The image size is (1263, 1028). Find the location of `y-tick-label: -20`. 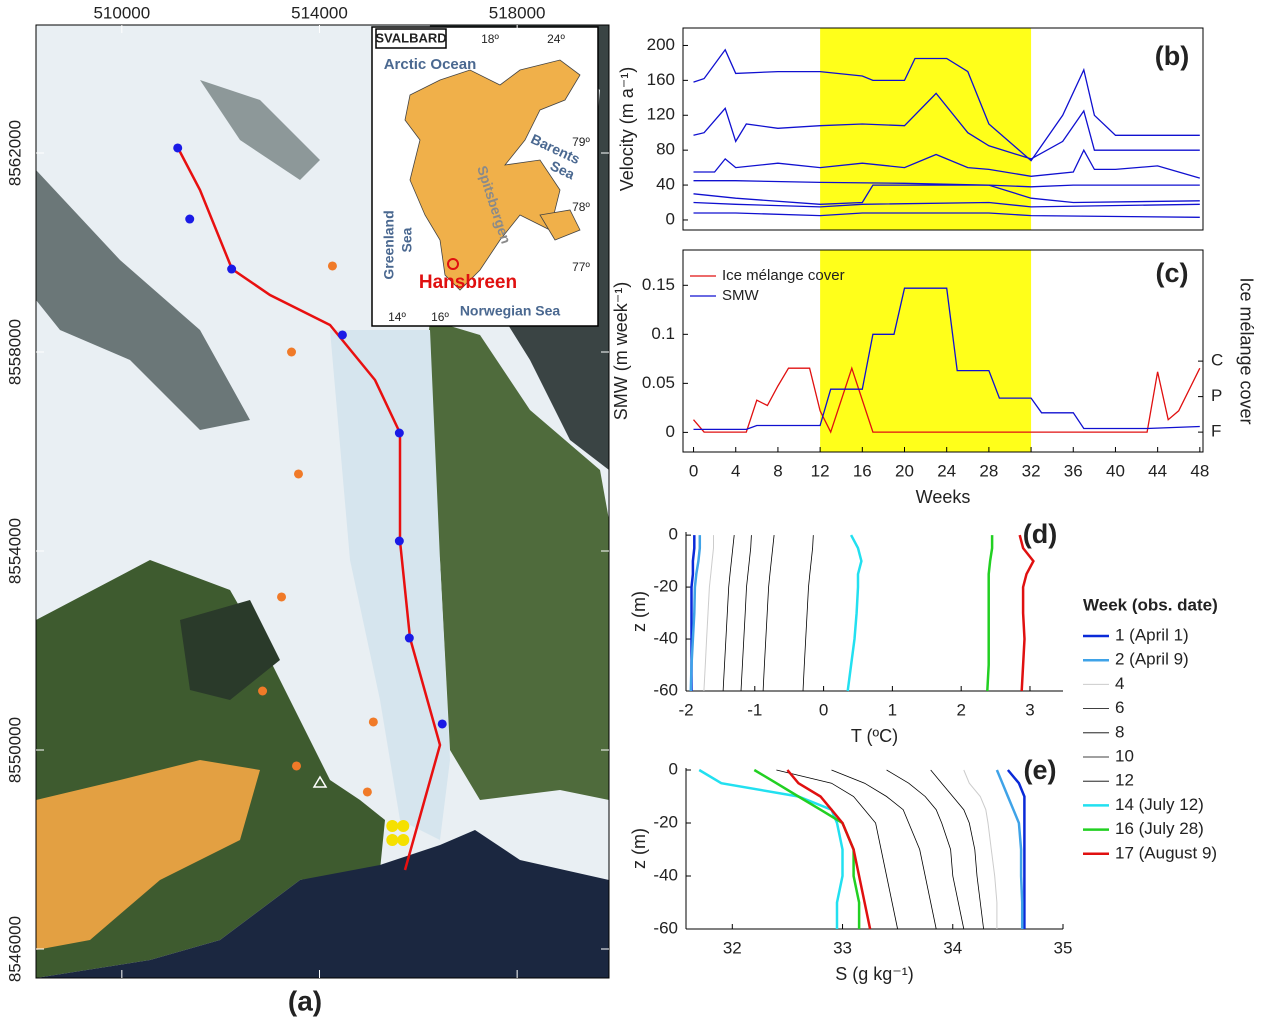

y-tick-label: -20 is located at coordinates (665, 821).